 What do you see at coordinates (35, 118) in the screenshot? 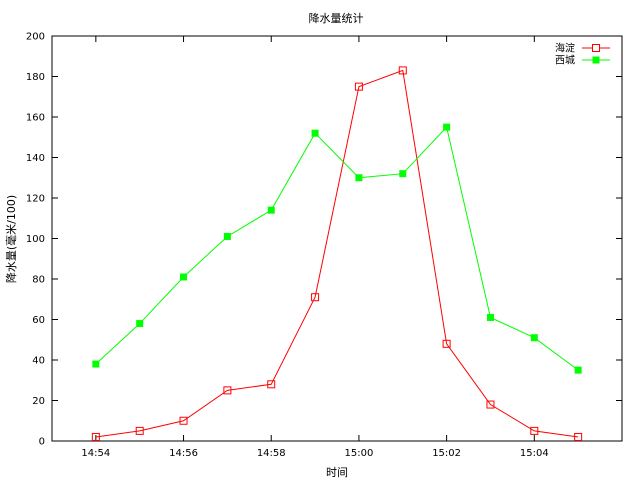
I see `y-tick-label: 160` at bounding box center [35, 118].